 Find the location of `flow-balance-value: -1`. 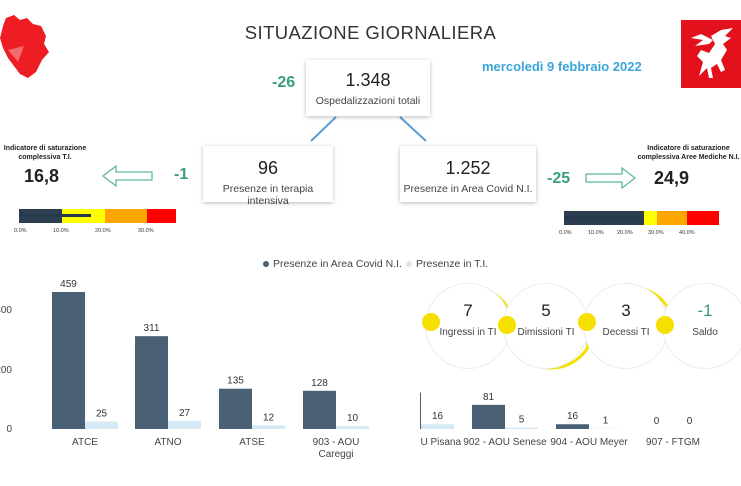

flow-balance-value: -1 is located at coordinates (705, 310).